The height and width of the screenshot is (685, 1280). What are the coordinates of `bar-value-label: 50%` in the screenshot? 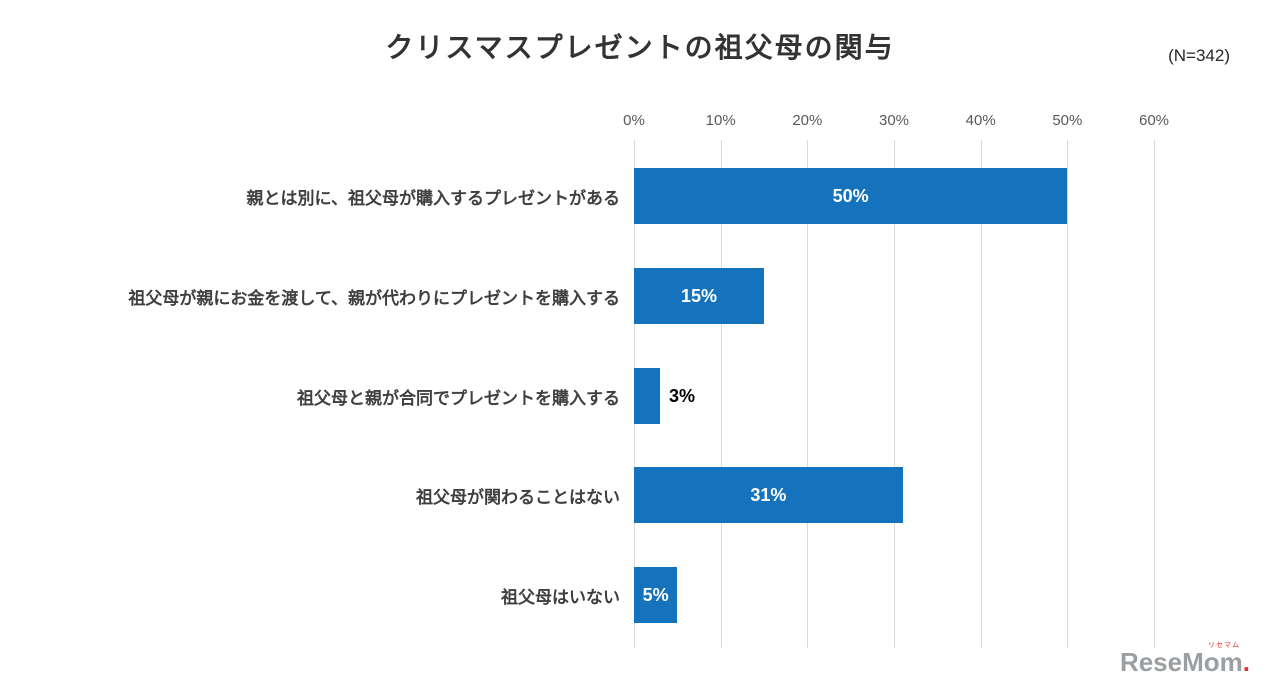 It's located at (850, 195).